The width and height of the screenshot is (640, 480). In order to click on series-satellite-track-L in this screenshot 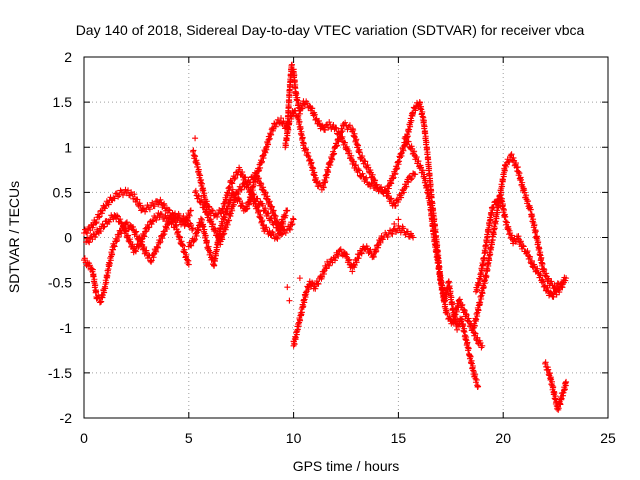, I will do `click(519, 245)`.